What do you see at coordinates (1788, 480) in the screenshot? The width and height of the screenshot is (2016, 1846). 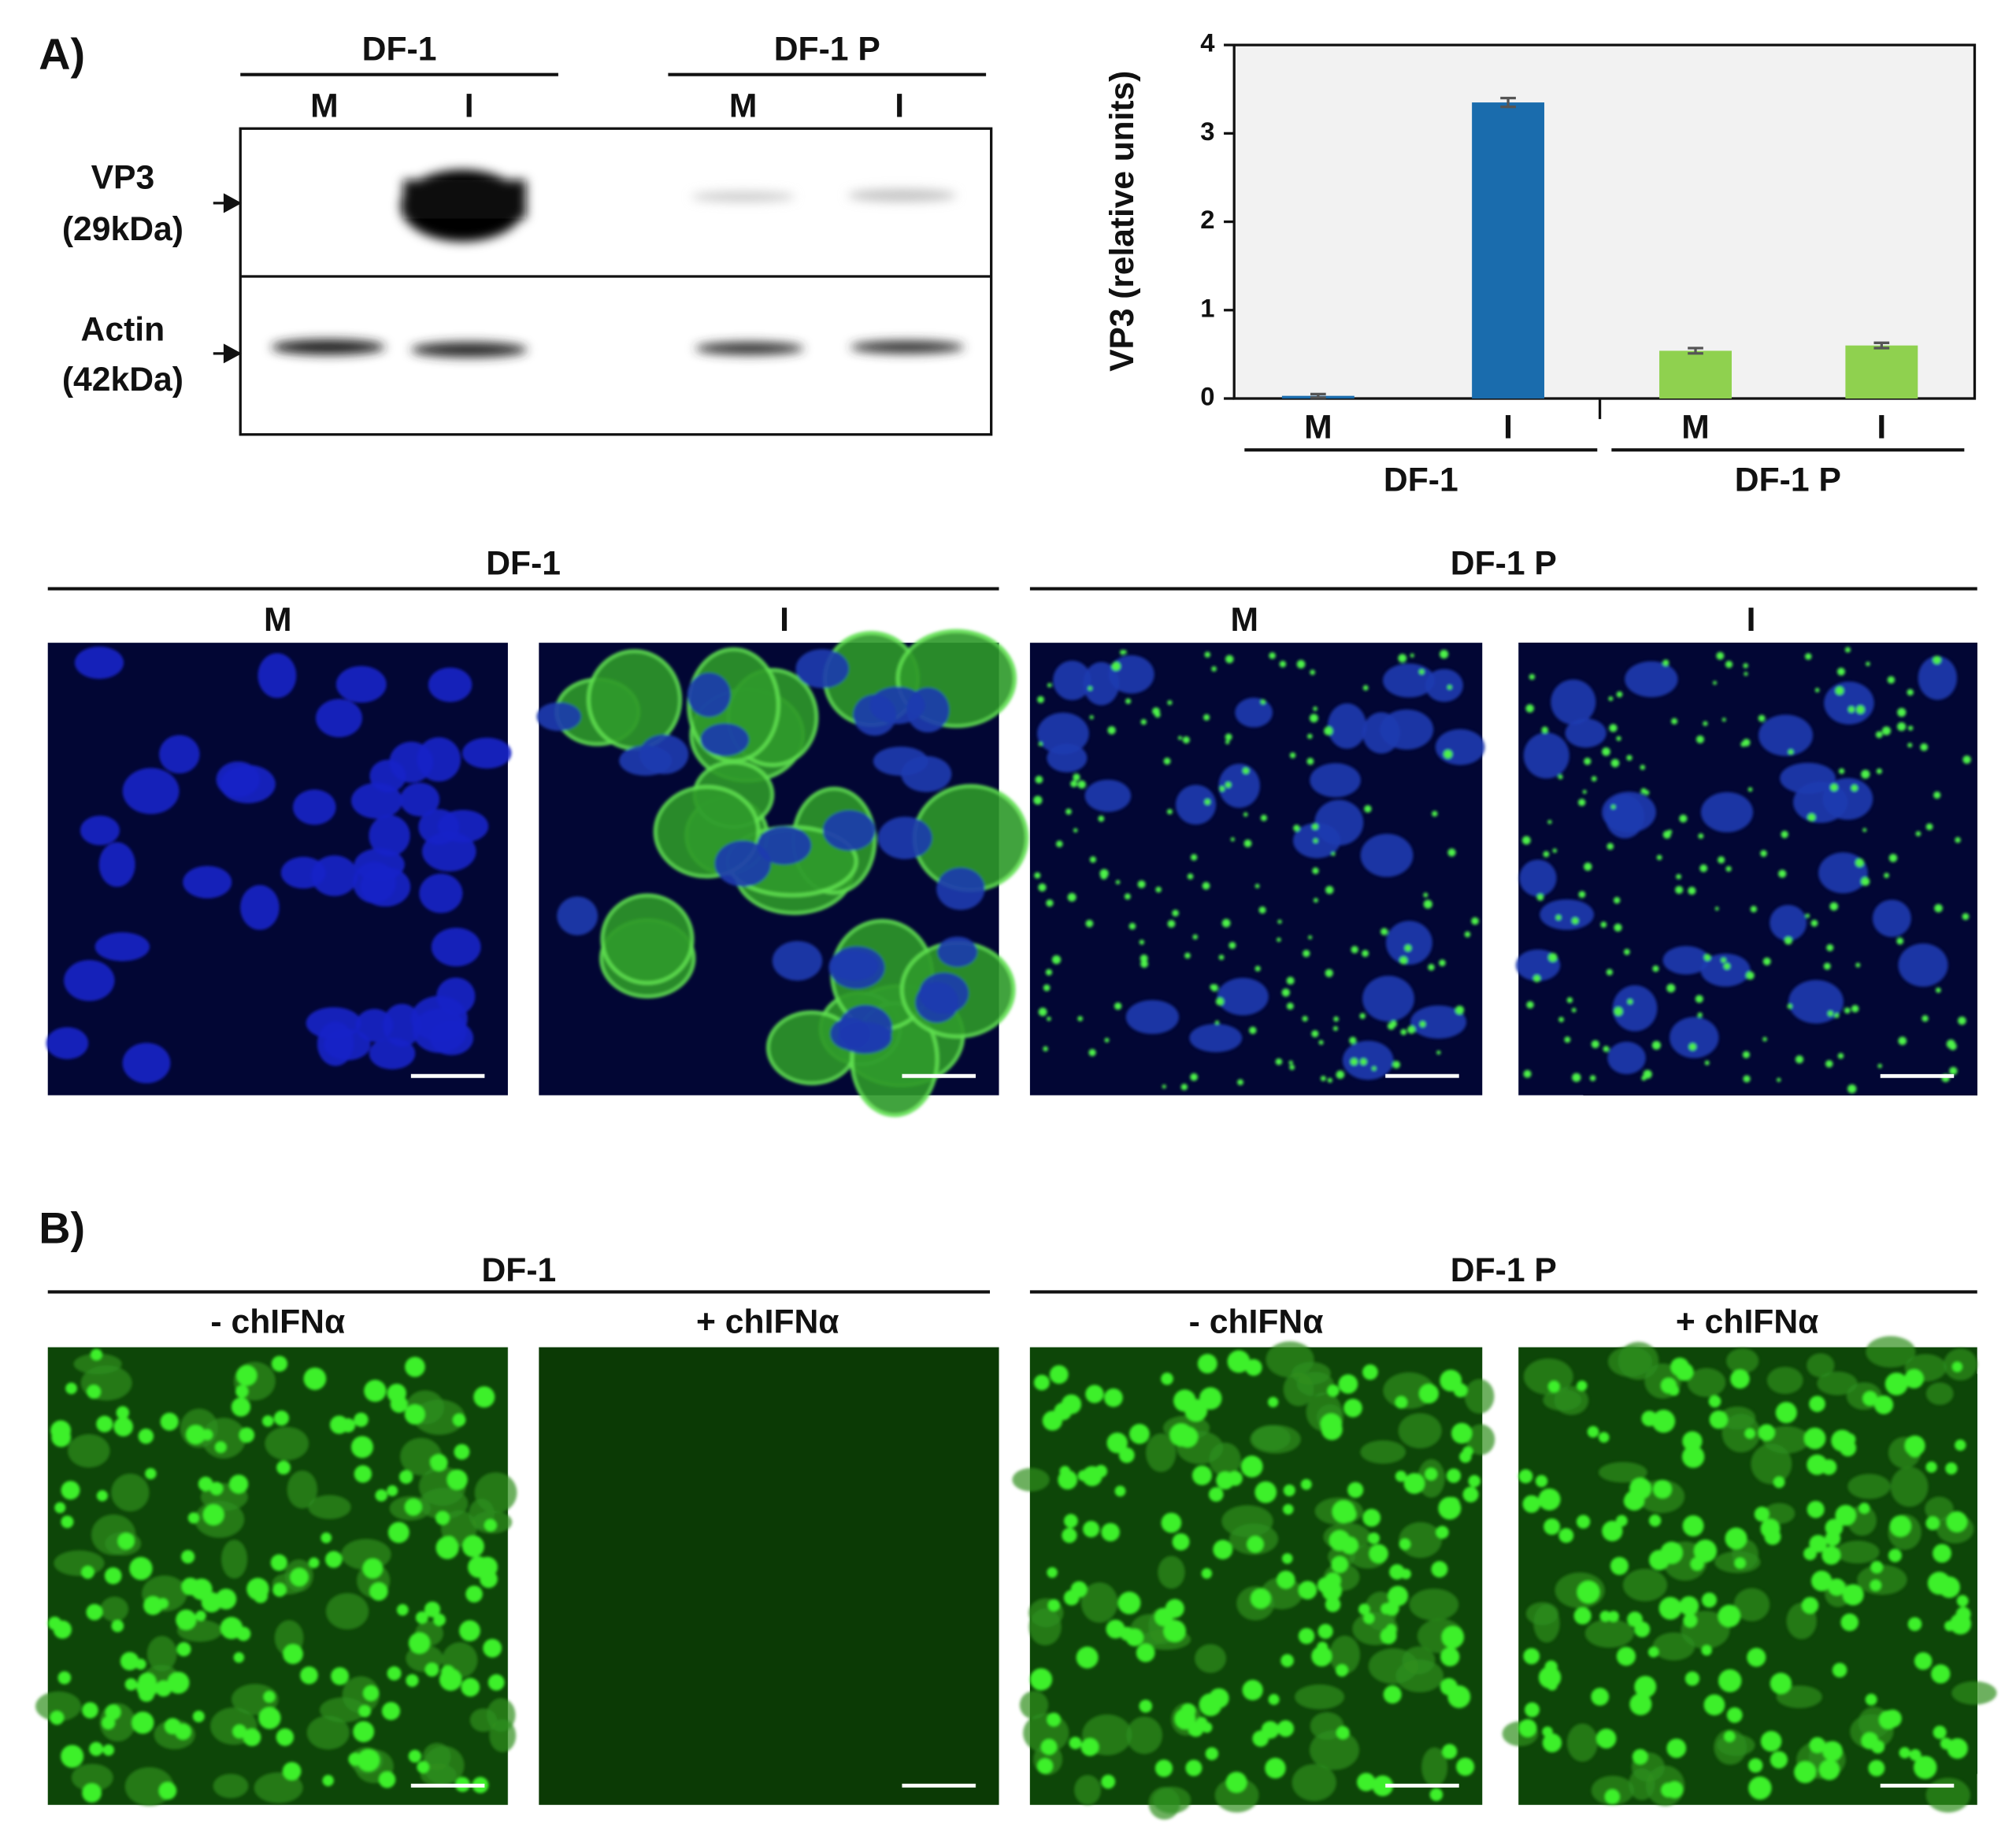 I see `group-label: DF-1 P` at bounding box center [1788, 480].